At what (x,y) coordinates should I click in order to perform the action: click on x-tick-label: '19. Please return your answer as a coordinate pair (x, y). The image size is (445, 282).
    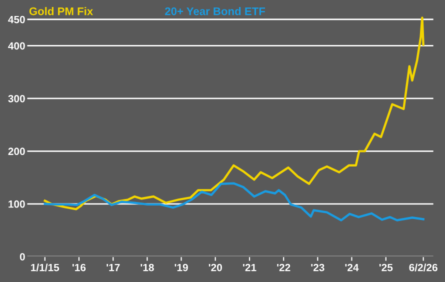
    Looking at the image, I should click on (181, 268).